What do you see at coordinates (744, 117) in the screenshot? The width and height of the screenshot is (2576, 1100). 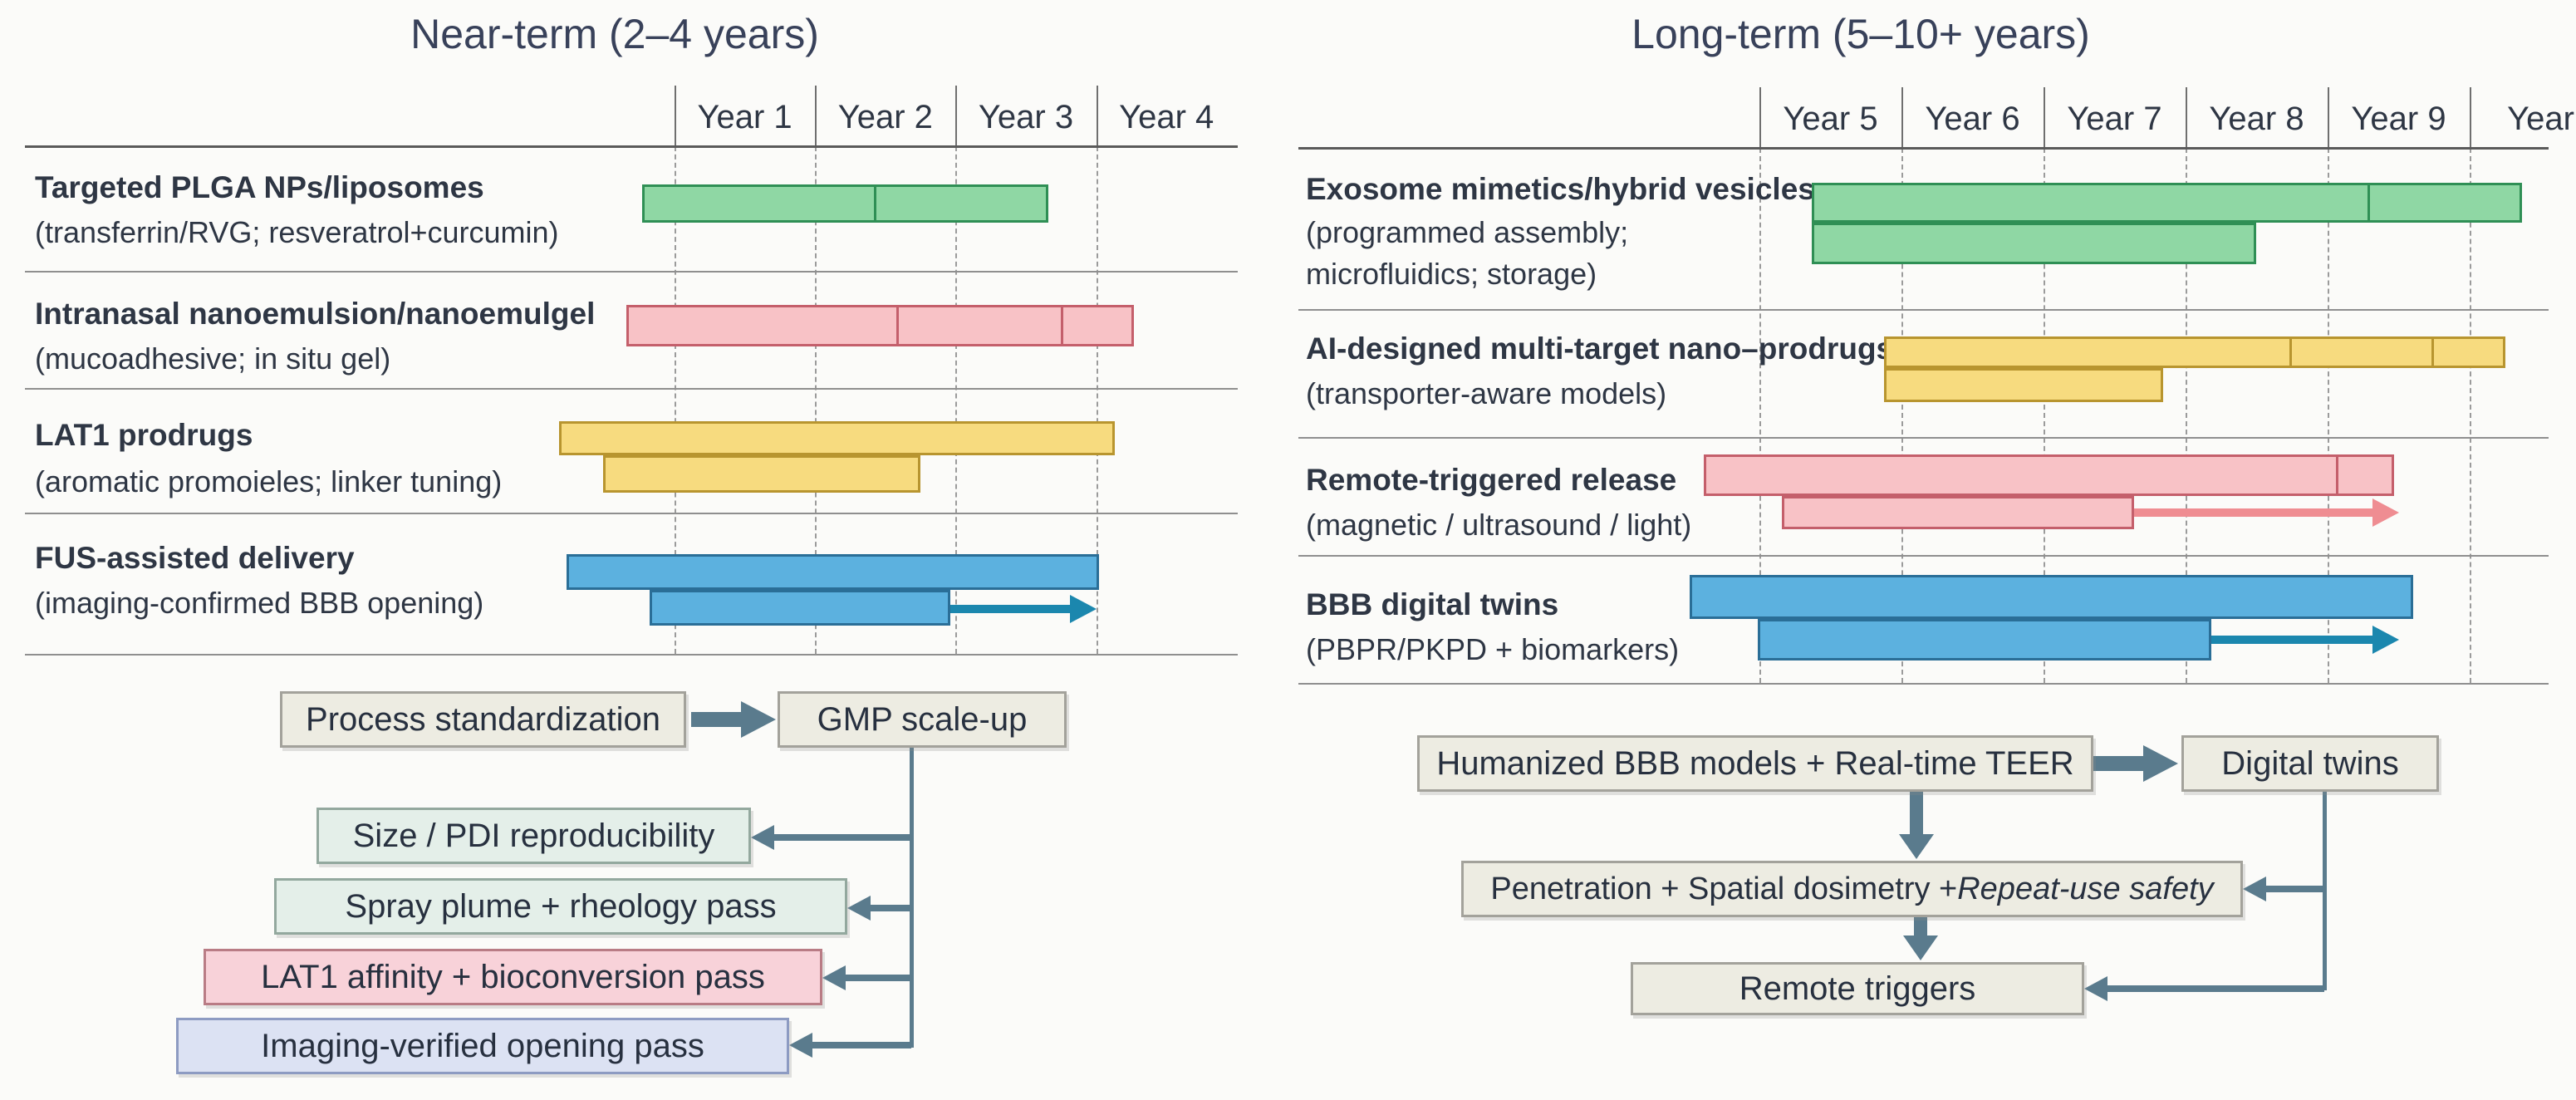 I see `near-term-year-label: Year 1` at bounding box center [744, 117].